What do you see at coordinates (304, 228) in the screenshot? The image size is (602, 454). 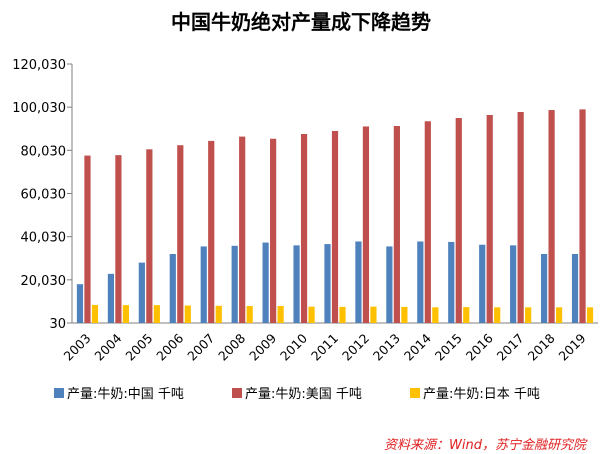 I see `bar-产量:牛奶:美国 千吨-2010` at bounding box center [304, 228].